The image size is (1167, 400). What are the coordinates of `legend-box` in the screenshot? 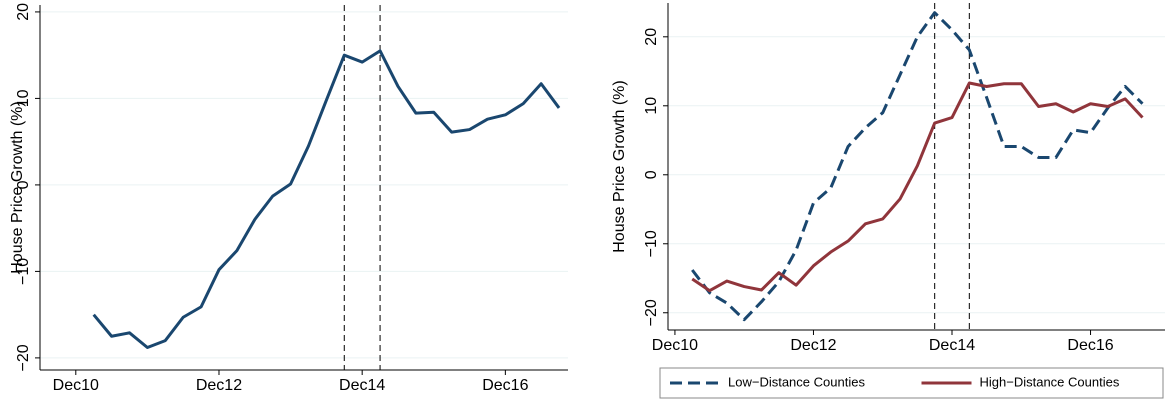 It's located at (911, 383).